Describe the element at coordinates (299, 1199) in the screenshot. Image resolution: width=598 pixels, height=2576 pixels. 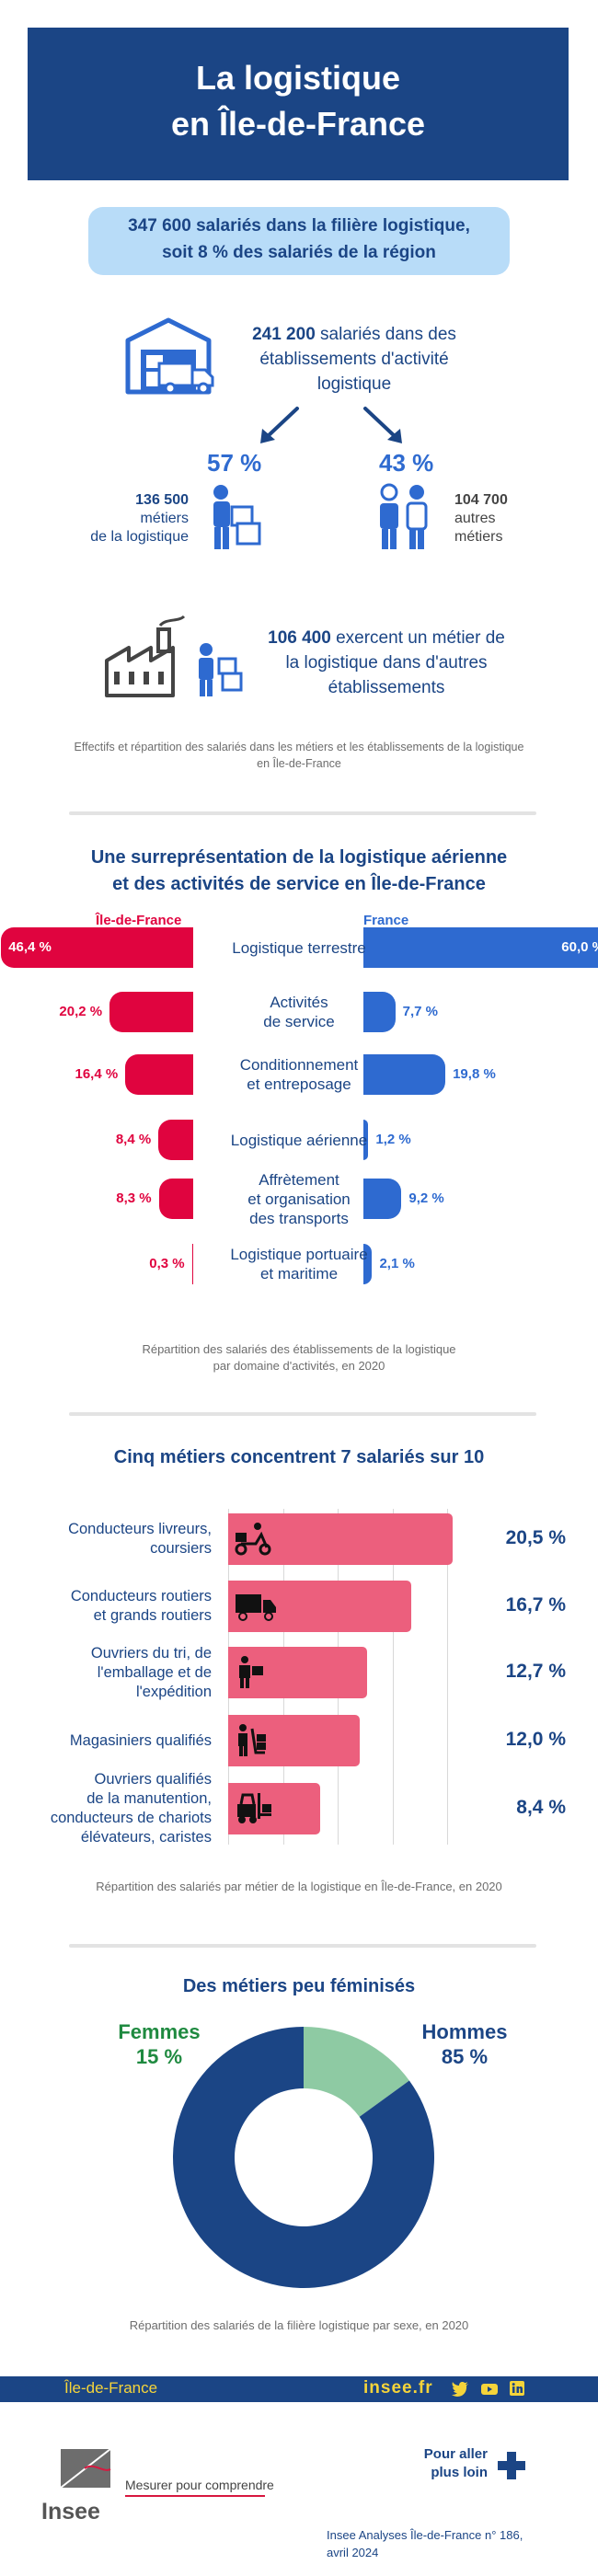
I see `activity-category: Affrètement et organisation des transports` at that location.